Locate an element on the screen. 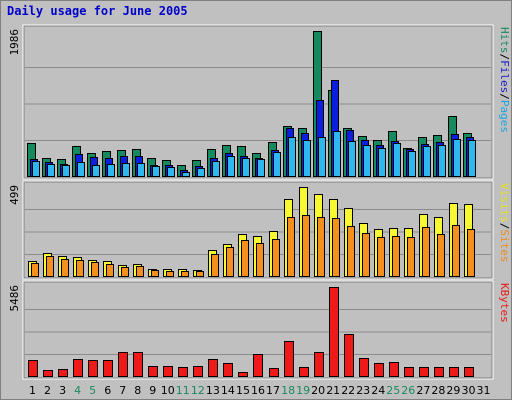  x-tick-label: 25 is located at coordinates (393, 390).